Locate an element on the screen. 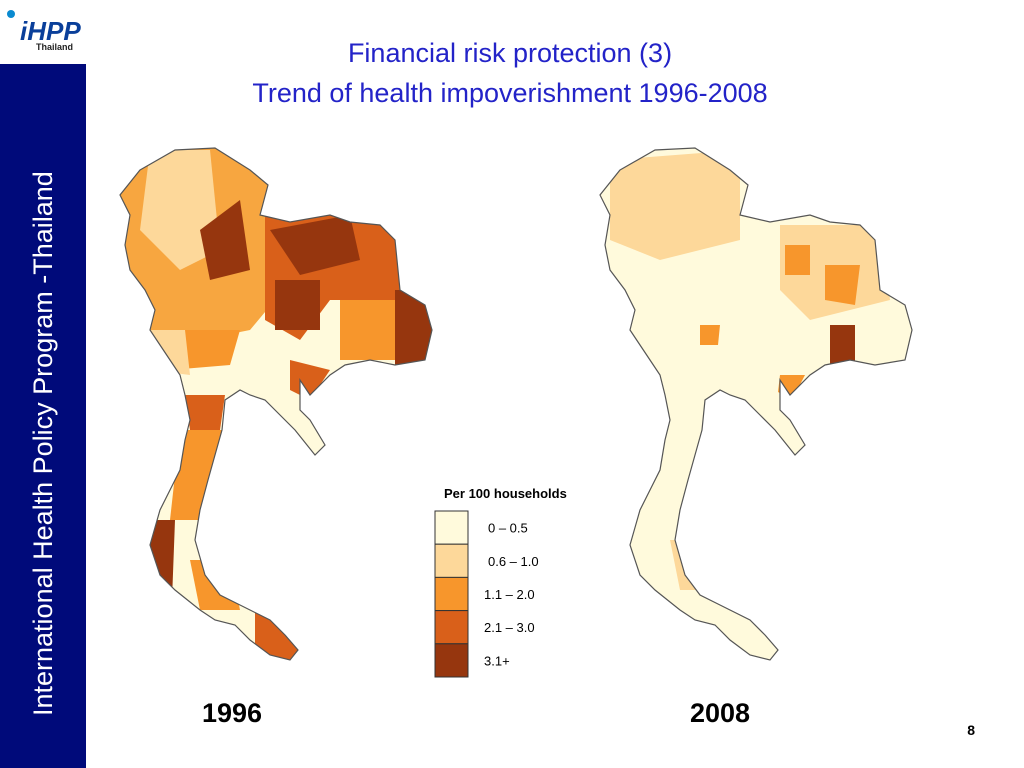 This screenshot has height=768, width=1024. logo-dot is located at coordinates (11, 14).